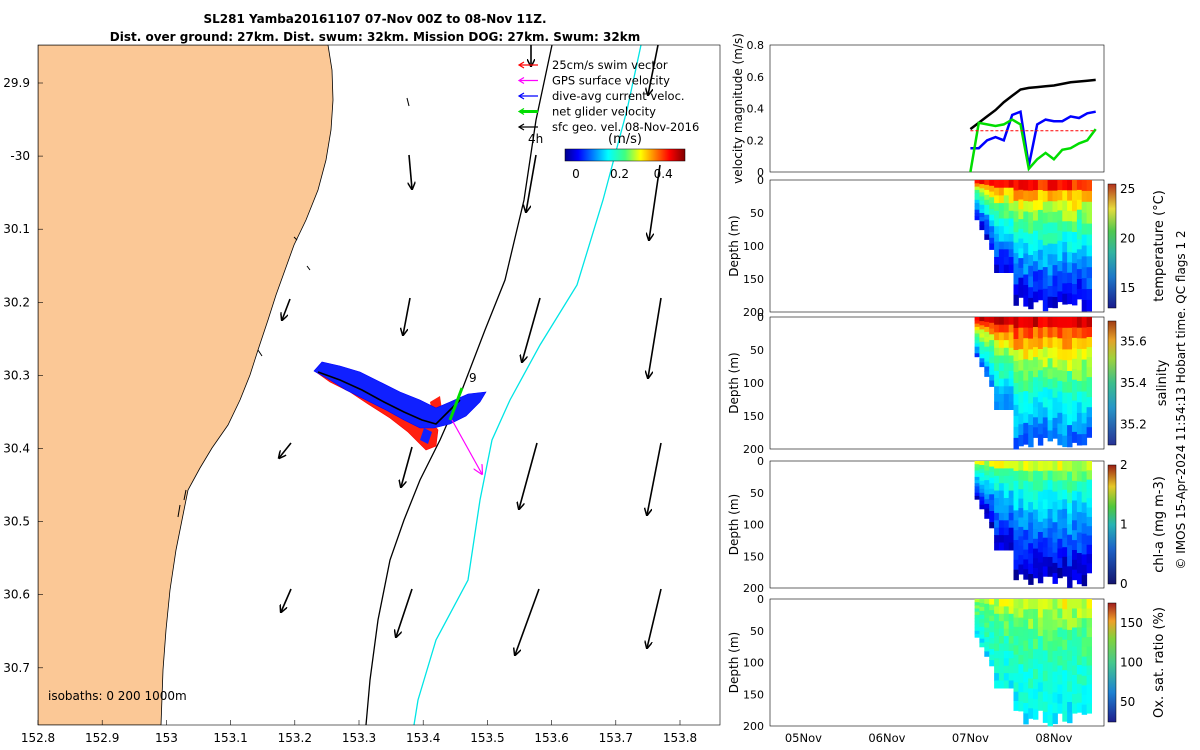  What do you see at coordinates (423, 738) in the screenshot?
I see `lon-tick-label: 153.4` at bounding box center [423, 738].